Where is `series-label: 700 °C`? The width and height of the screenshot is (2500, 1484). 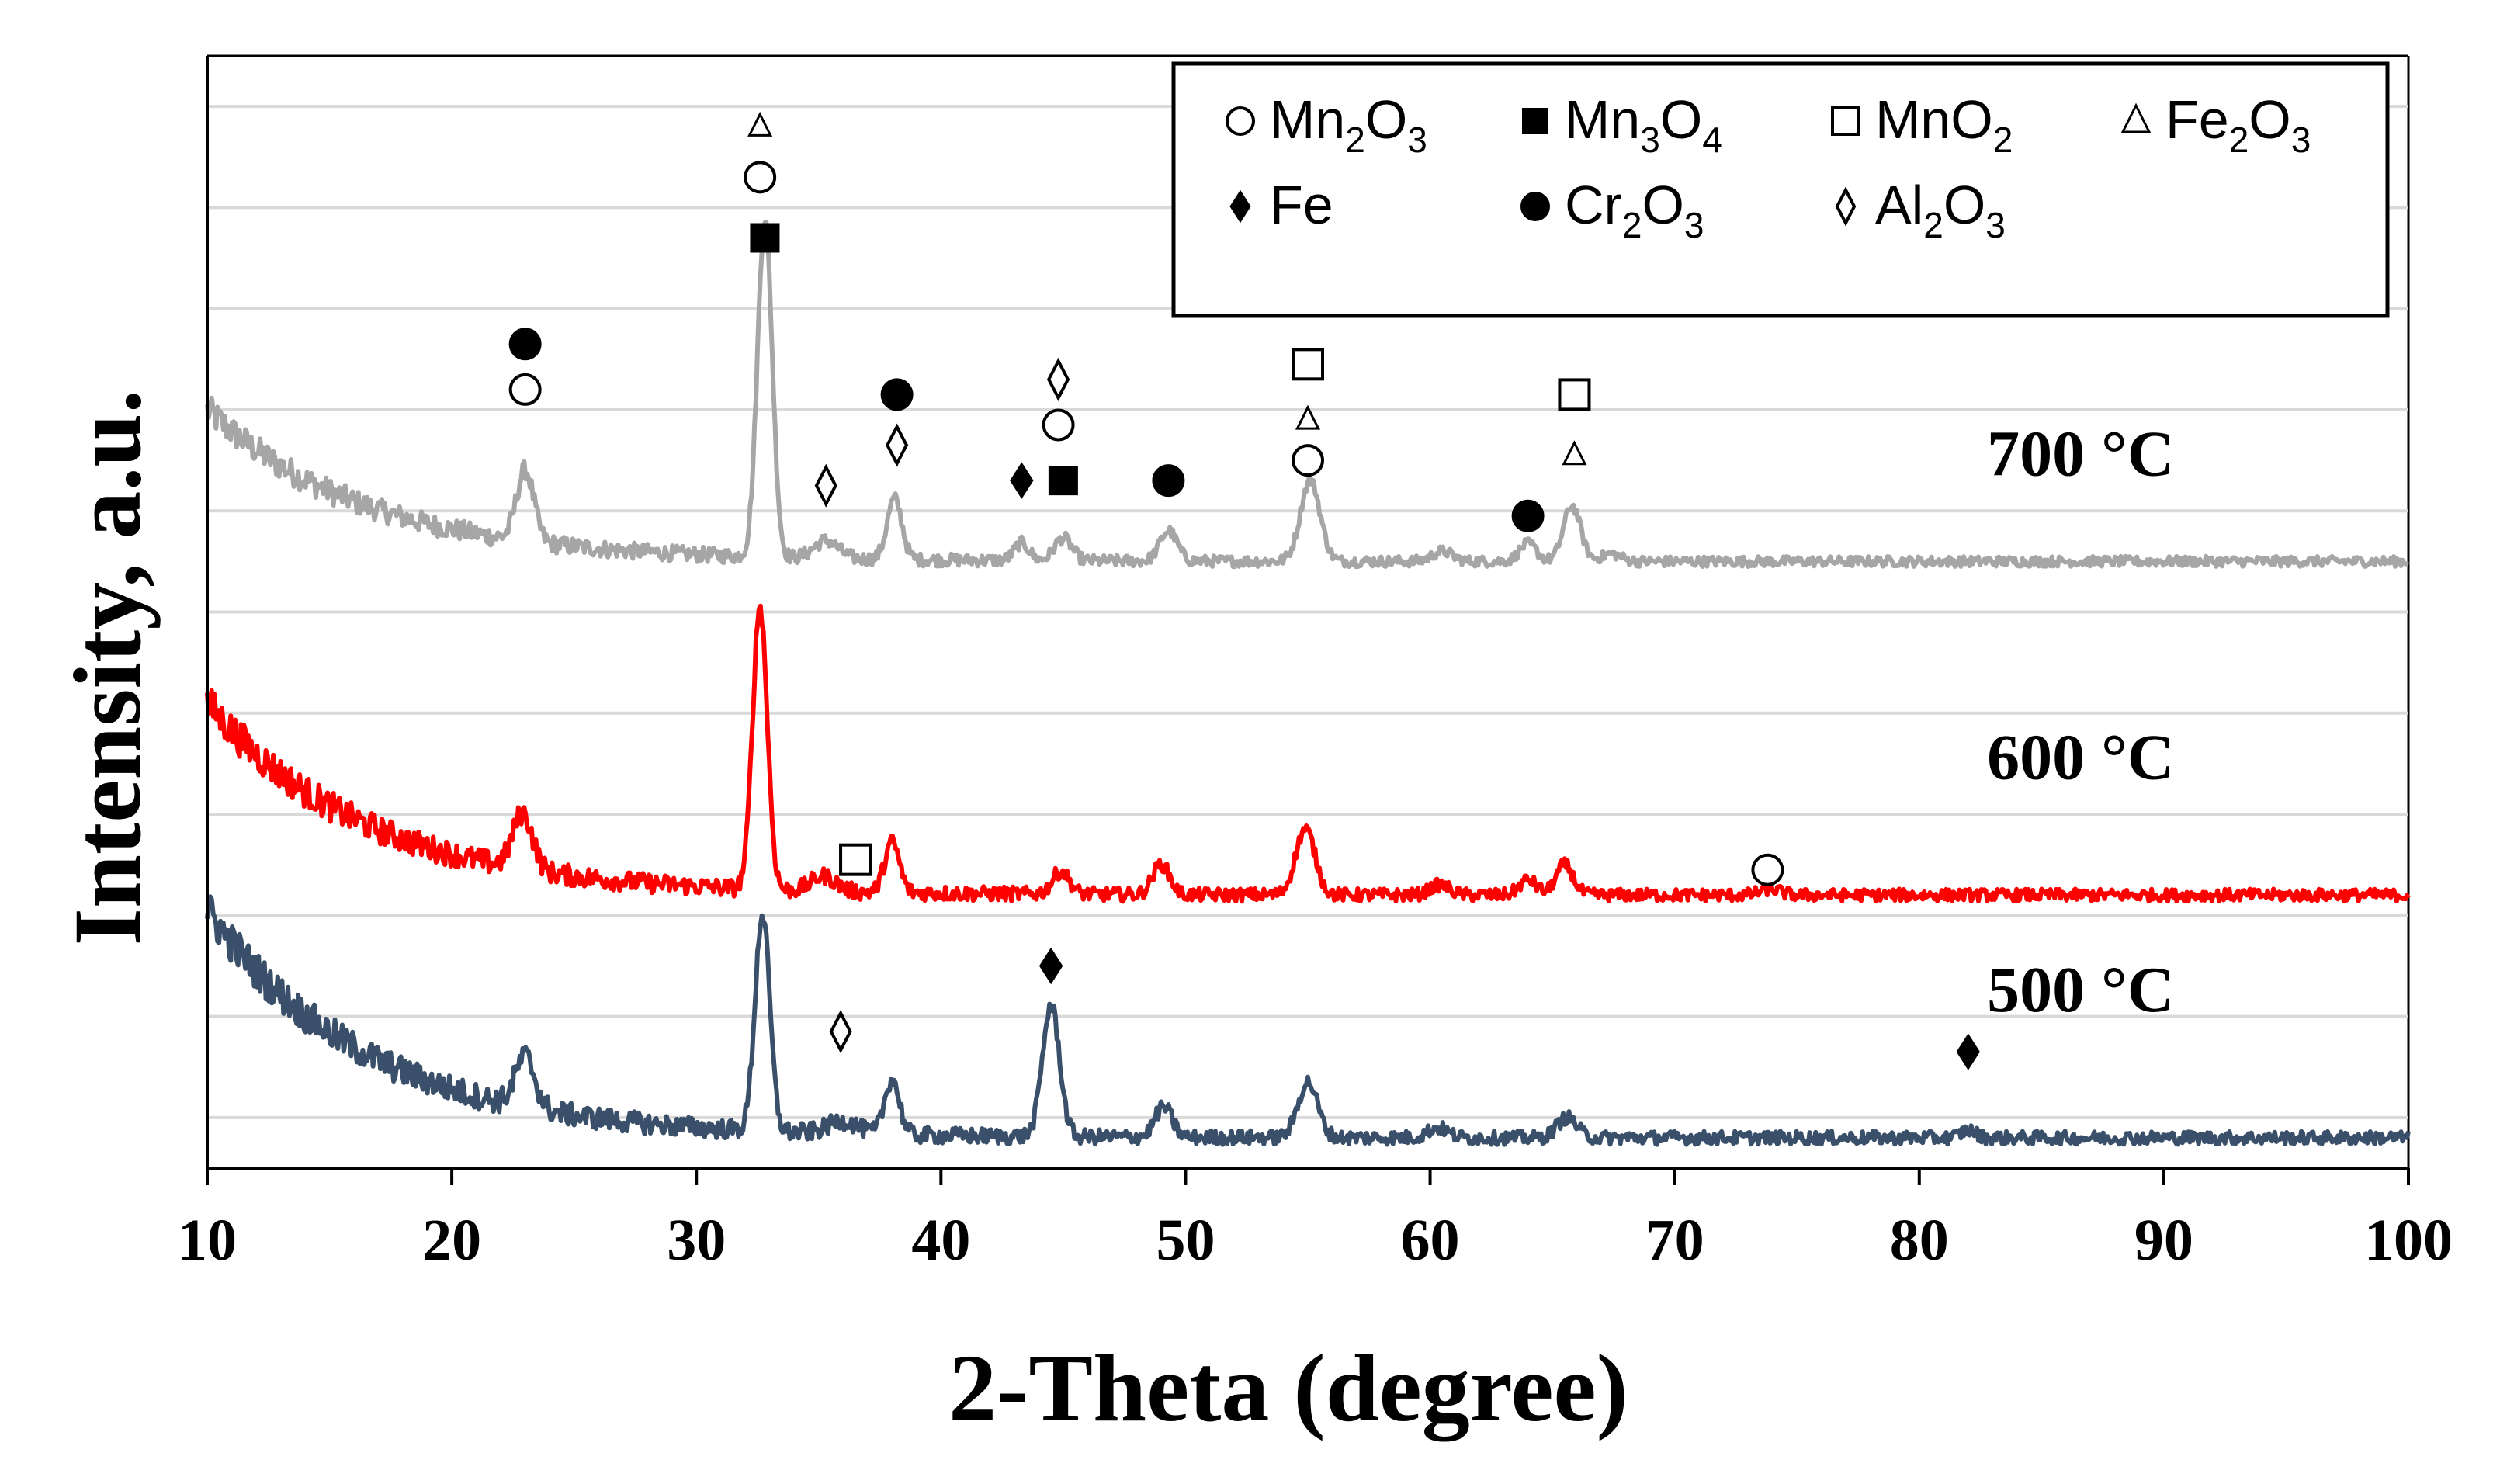 series-label: 700 °C is located at coordinates (2080, 455).